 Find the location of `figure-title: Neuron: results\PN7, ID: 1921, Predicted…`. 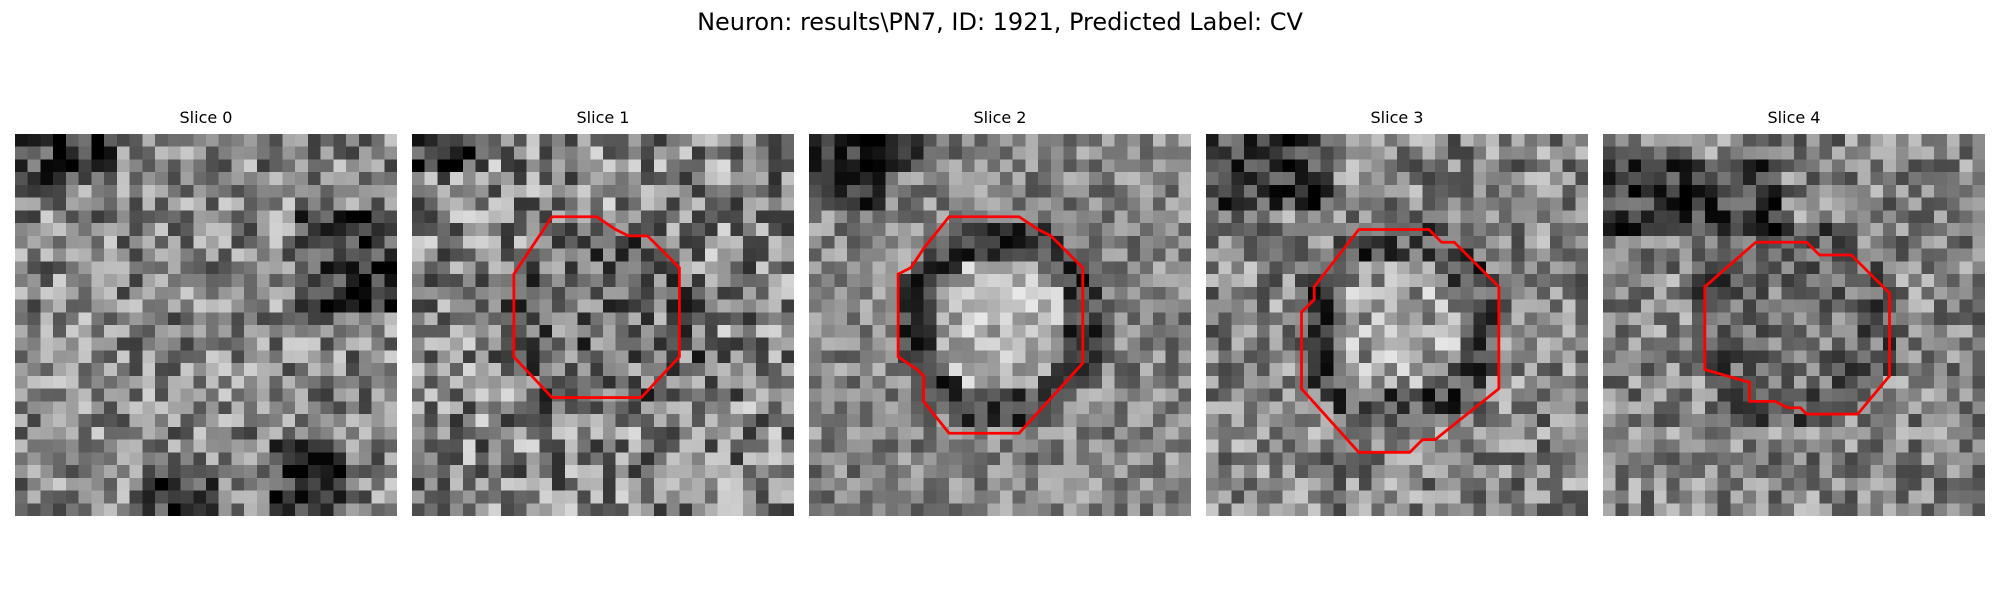

figure-title: Neuron: results\PN7, ID: 1921, Predicted… is located at coordinates (1000, 22).